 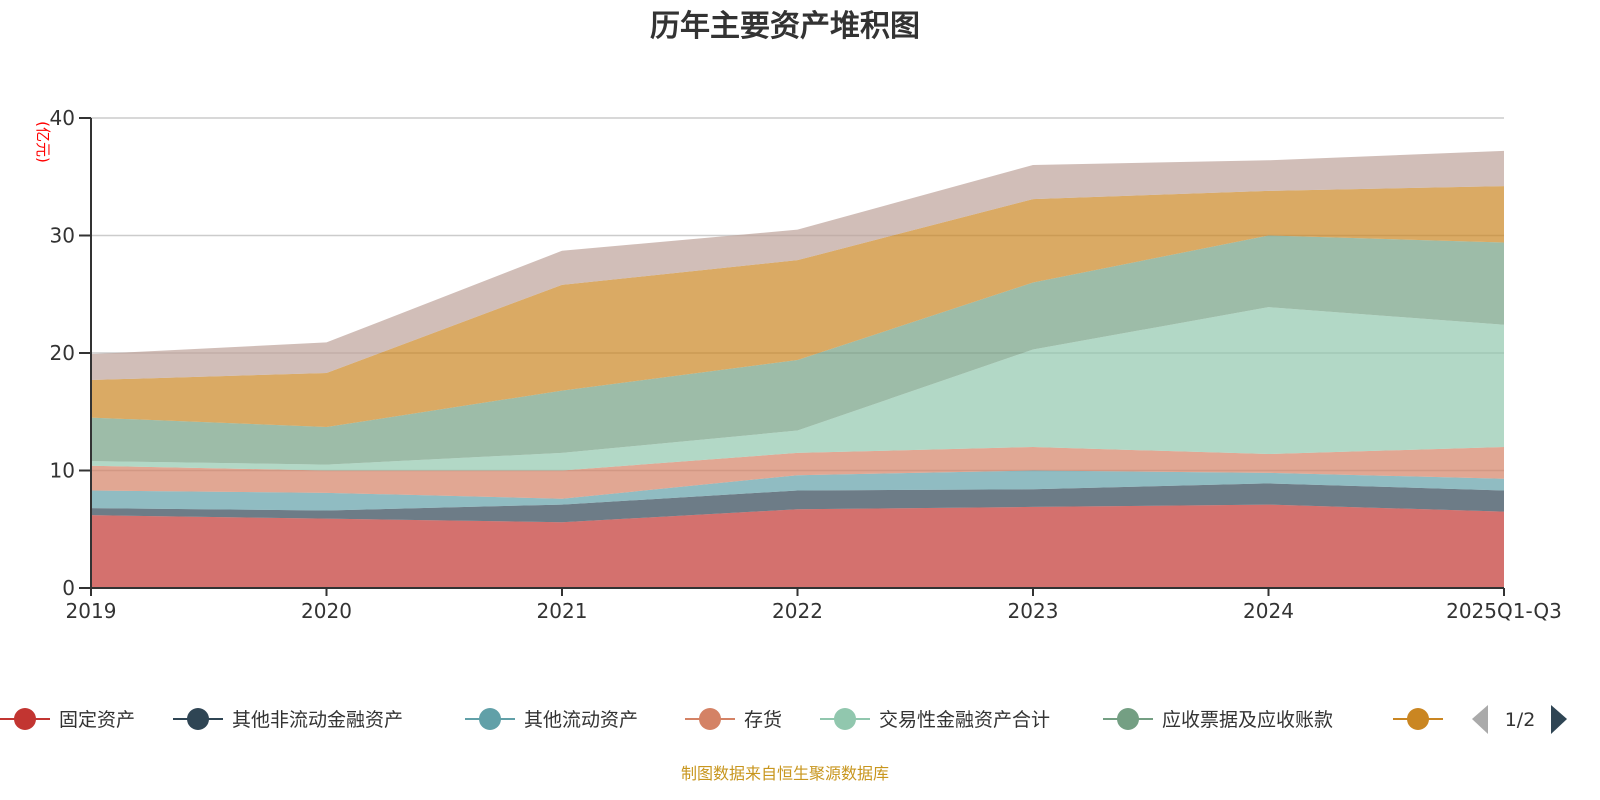 I want to click on legend-item: 其他流动资产, so click(x=551, y=719).